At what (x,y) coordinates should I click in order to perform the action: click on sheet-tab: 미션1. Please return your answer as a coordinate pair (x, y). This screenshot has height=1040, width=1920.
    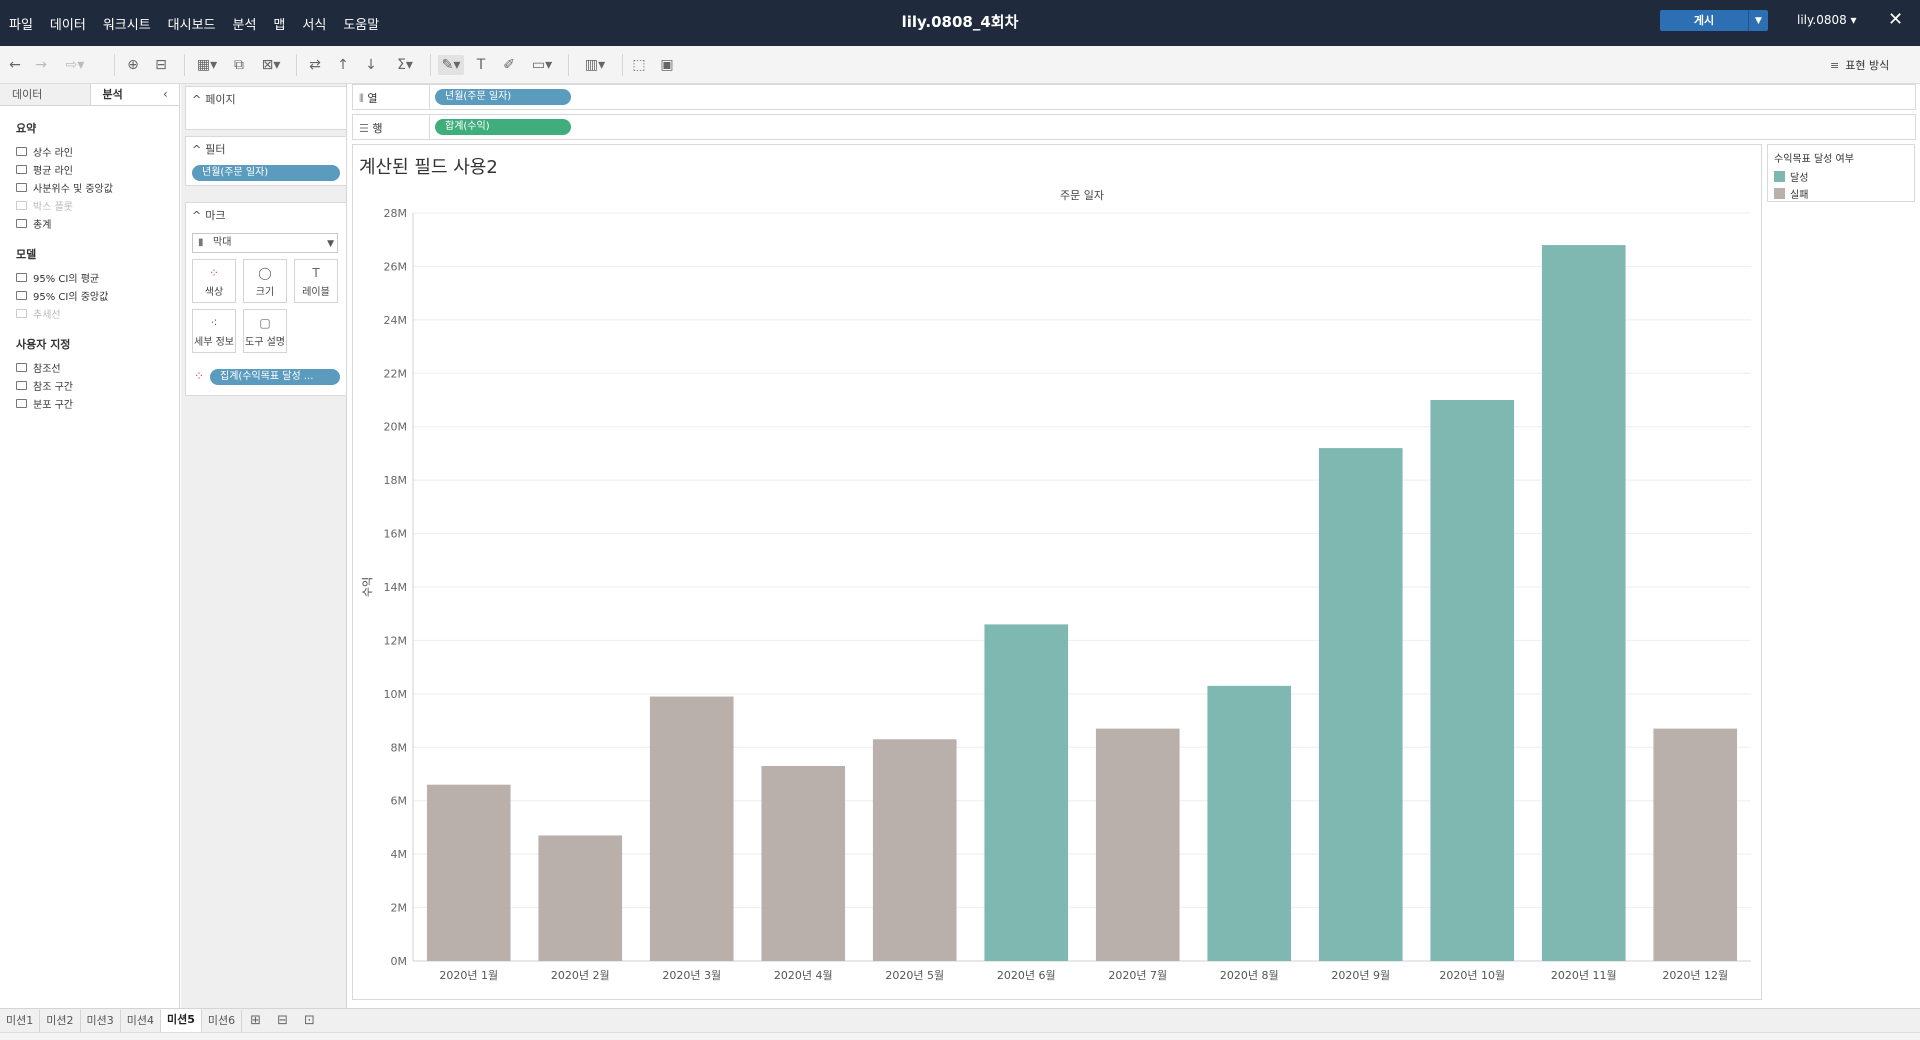
    Looking at the image, I should click on (20, 1020).